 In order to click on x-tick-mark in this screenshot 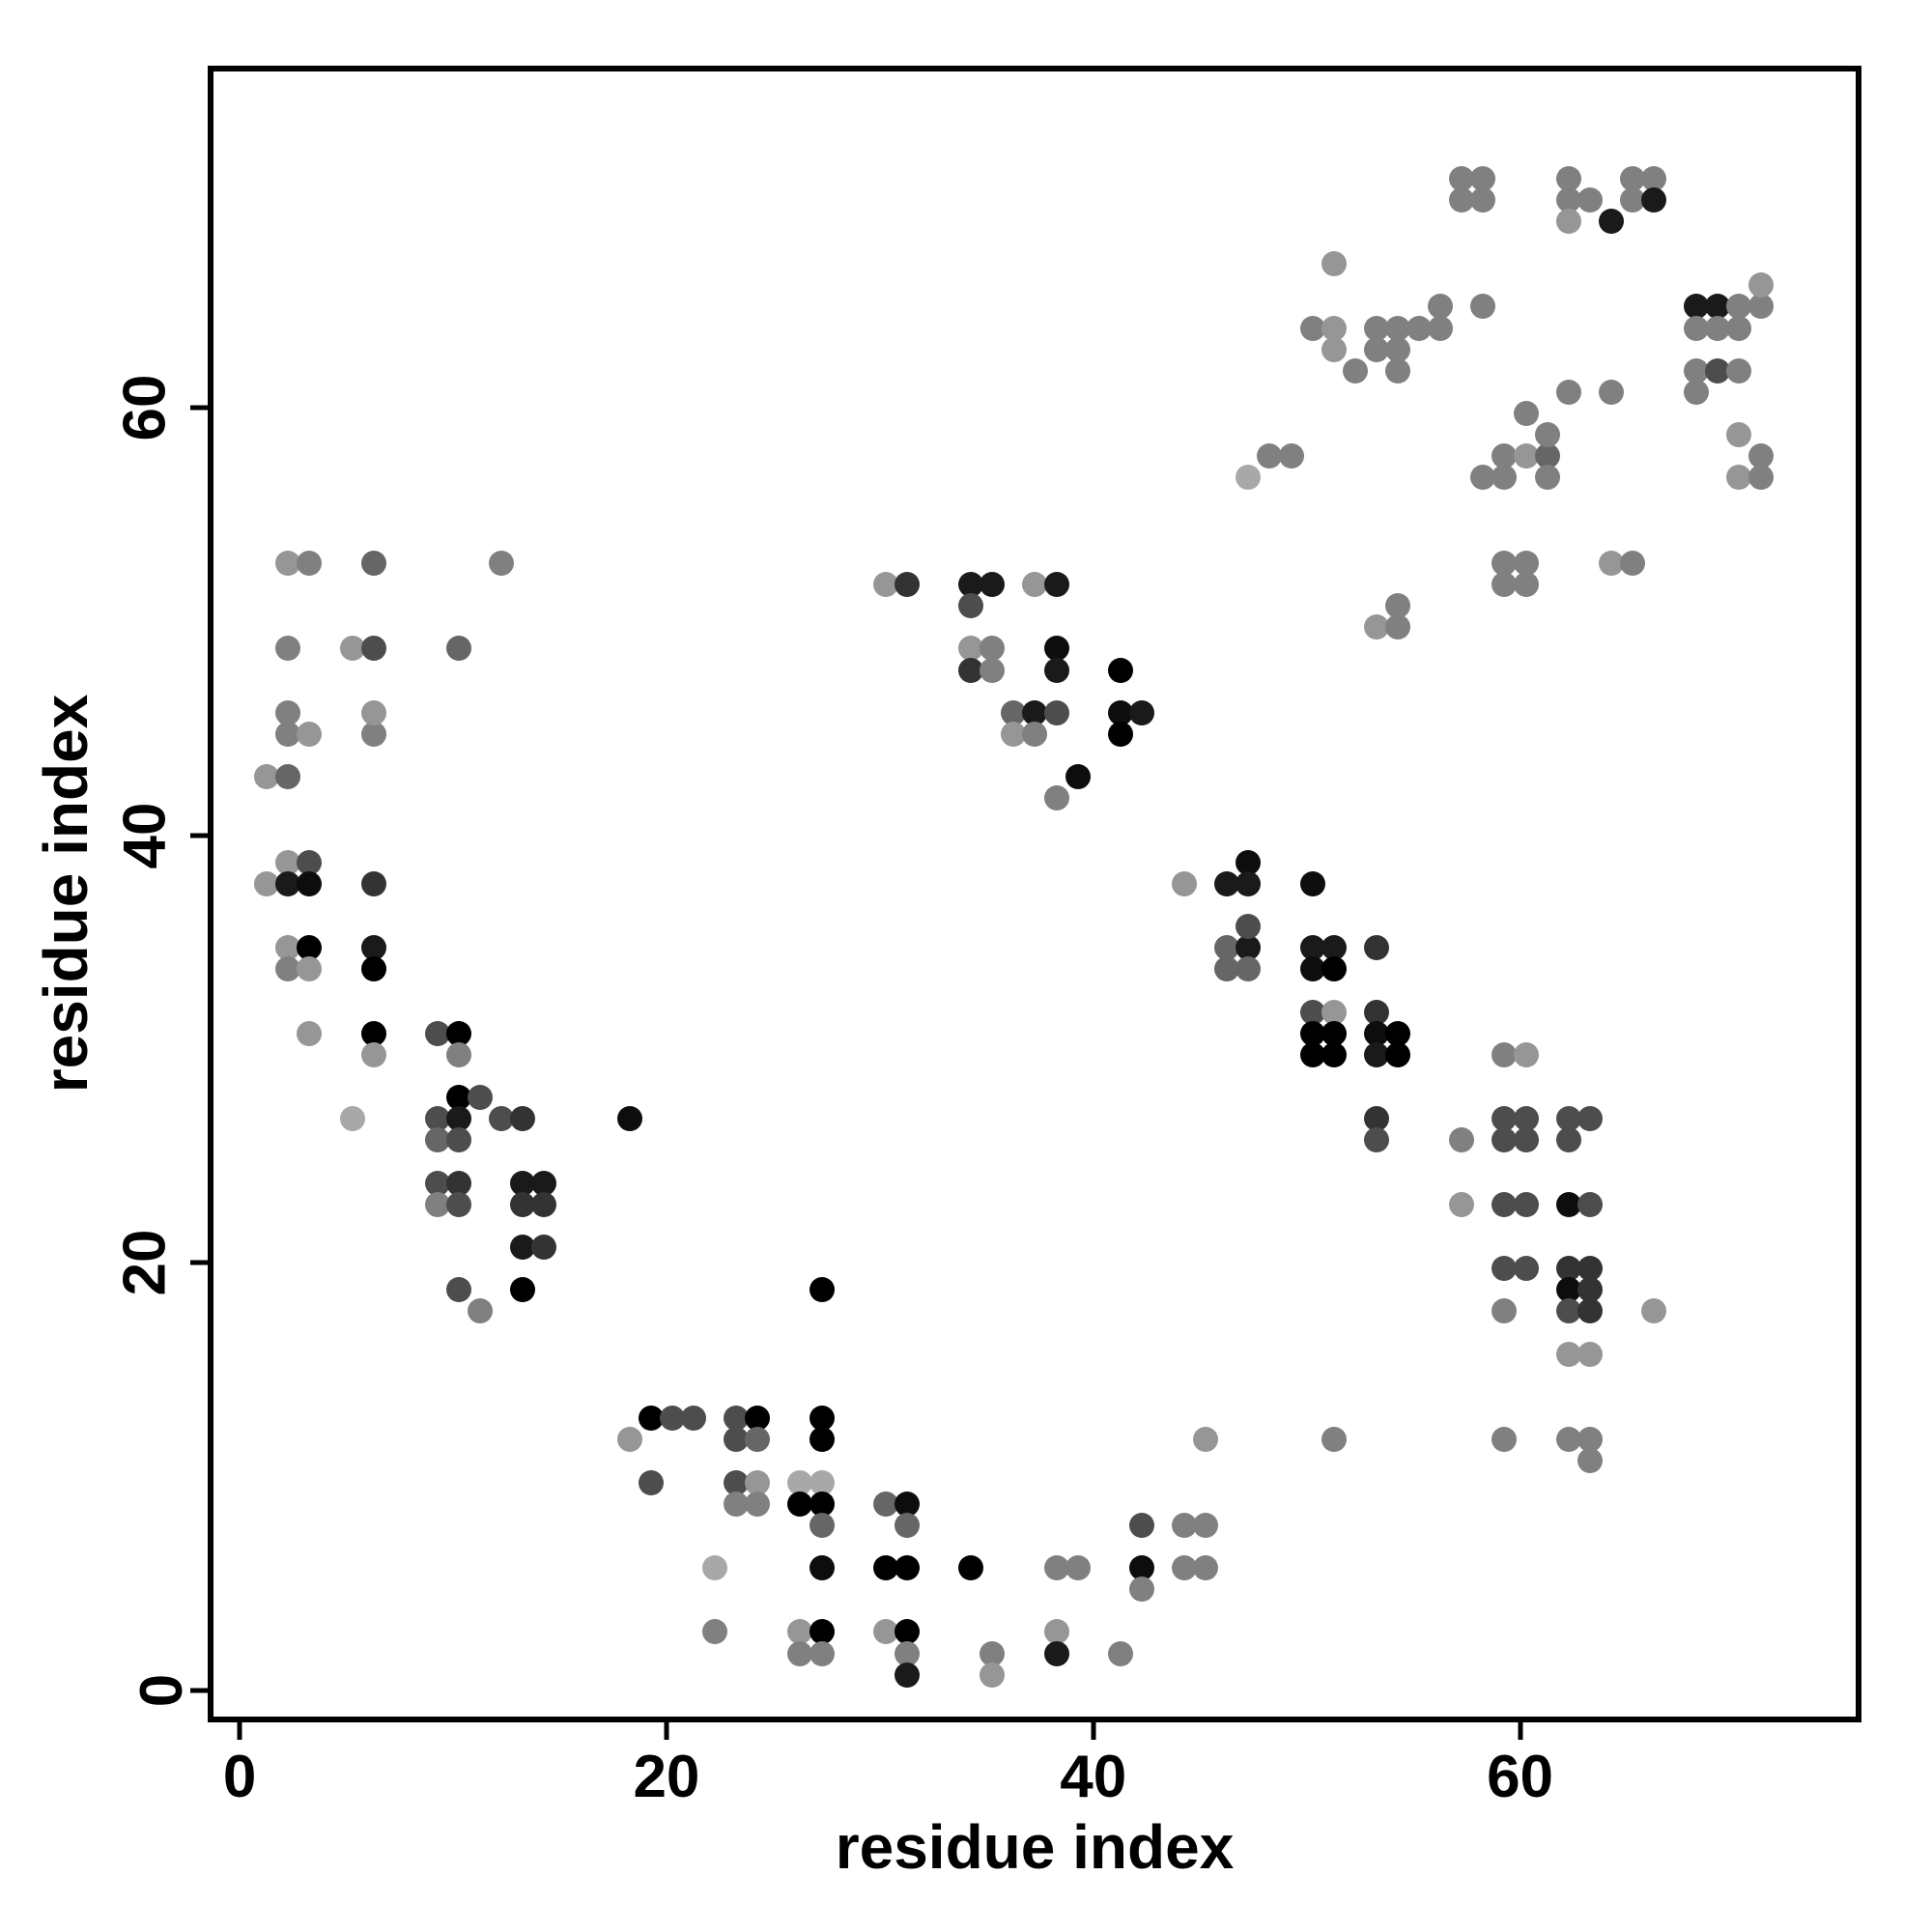, I will do `click(1520, 1731)`.